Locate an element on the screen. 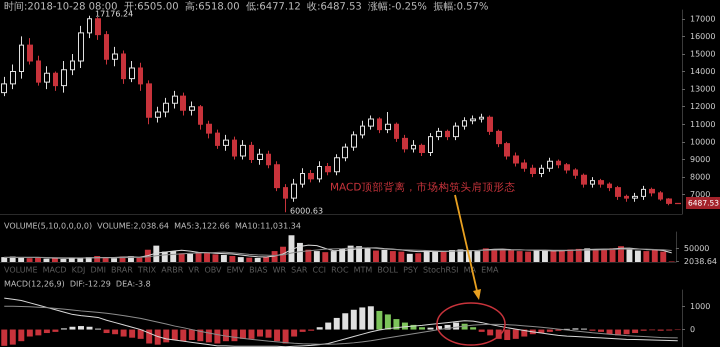  annotation: MACD顶部背离，市场构筑头肩顶形态 is located at coordinates (423, 187).